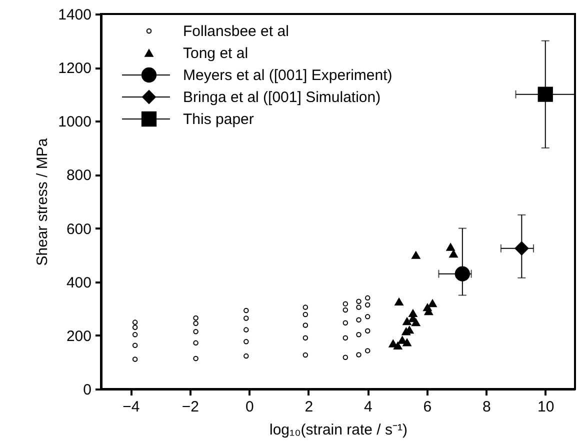 The image size is (580, 448). What do you see at coordinates (215, 53) in the screenshot?
I see `legend-label: Tong et al` at bounding box center [215, 53].